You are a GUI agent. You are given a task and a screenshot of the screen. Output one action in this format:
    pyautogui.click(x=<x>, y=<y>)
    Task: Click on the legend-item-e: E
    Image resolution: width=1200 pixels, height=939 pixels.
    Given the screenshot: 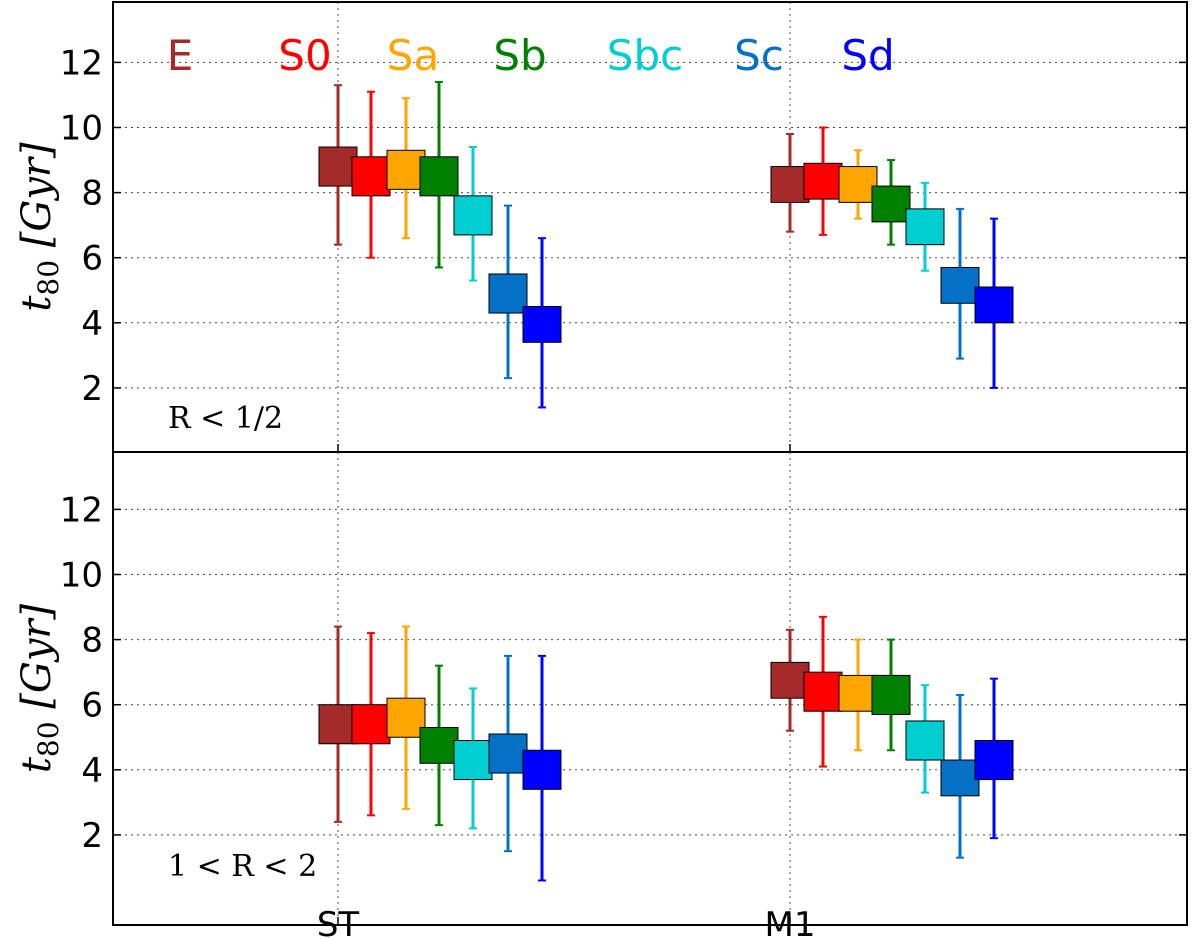 What is the action you would take?
    pyautogui.click(x=180, y=55)
    